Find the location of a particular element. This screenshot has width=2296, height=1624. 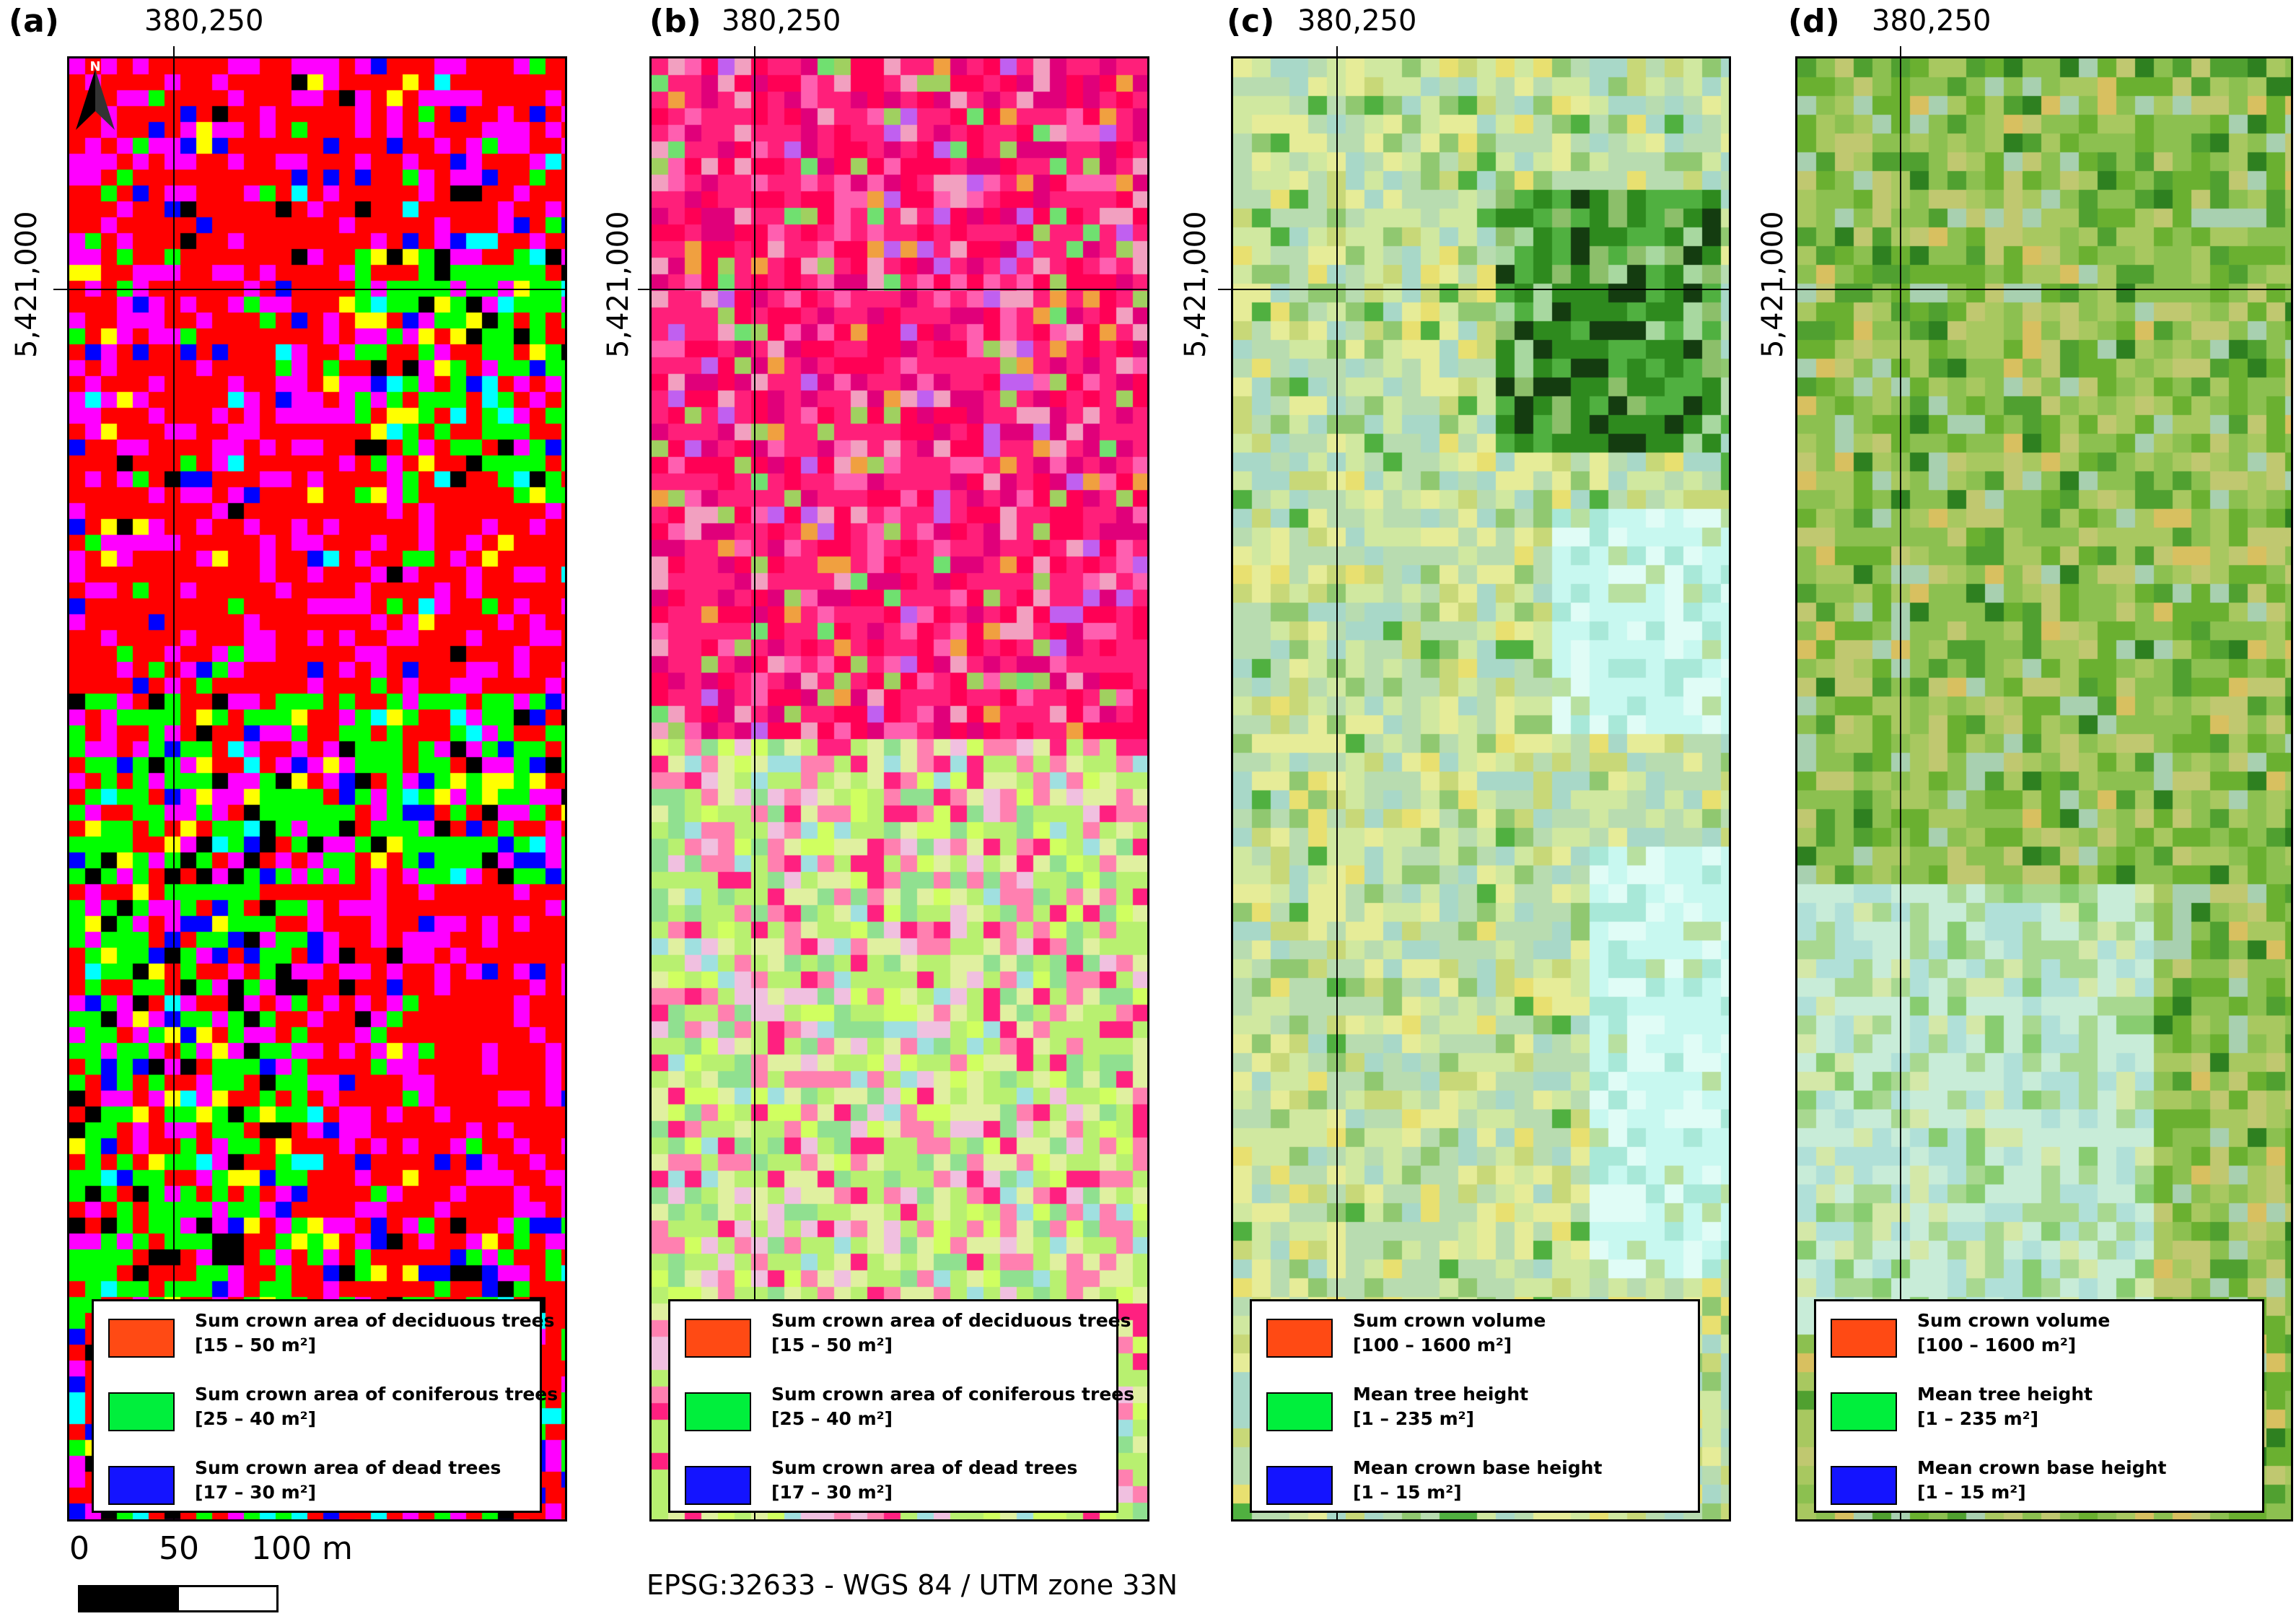

northing-gridline-a is located at coordinates (310, 289).